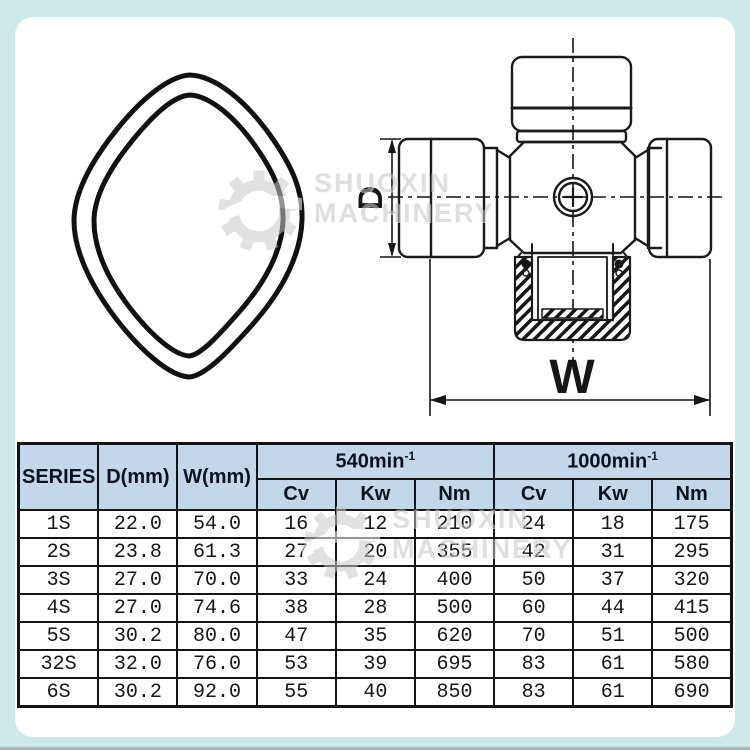 This screenshot has width=750, height=750. I want to click on table-cell: 2S, so click(58, 552).